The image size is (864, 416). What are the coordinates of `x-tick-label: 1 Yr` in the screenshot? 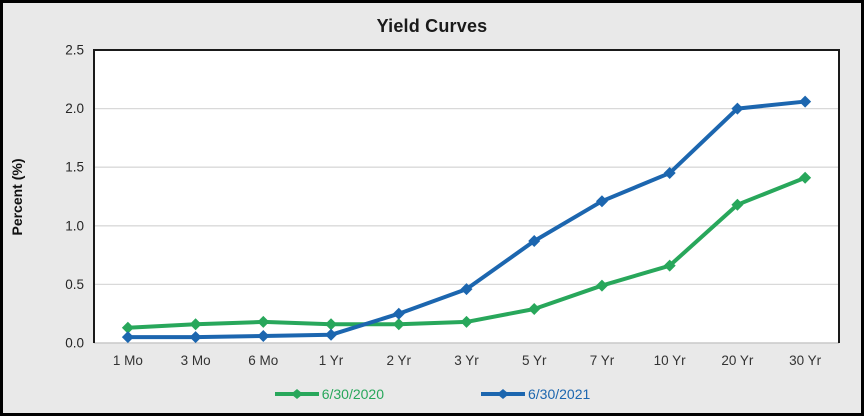 It's located at (331, 360).